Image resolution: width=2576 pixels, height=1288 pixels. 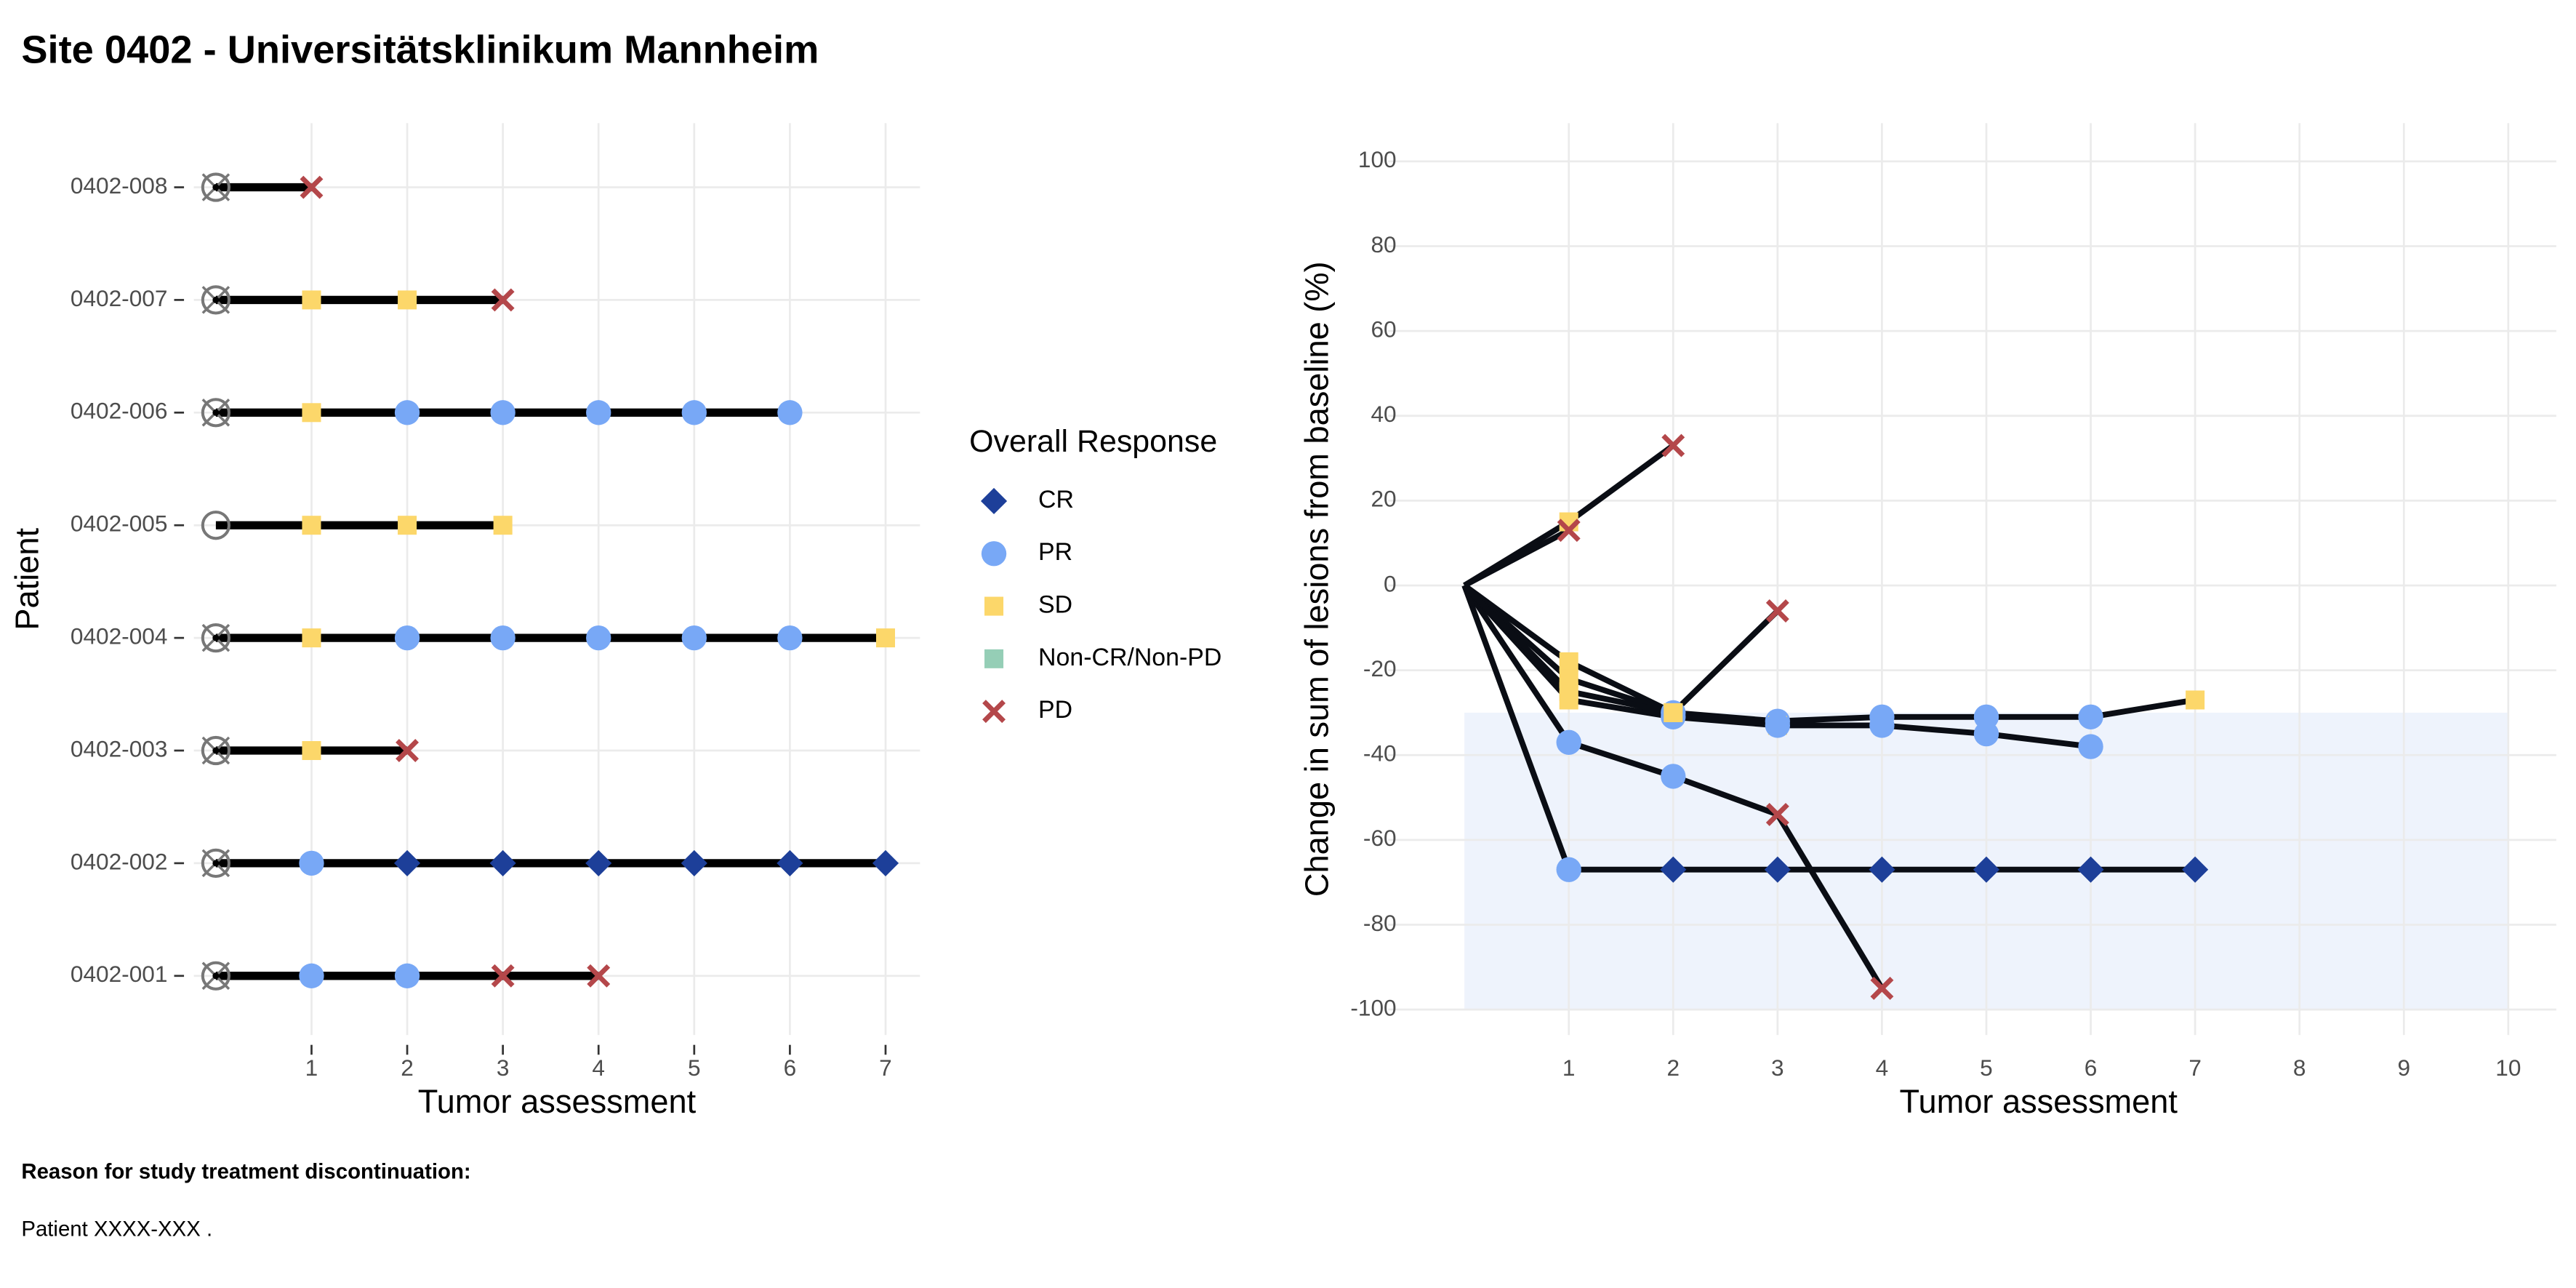 What do you see at coordinates (2195, 1068) in the screenshot?
I see `x-tick-label: 7` at bounding box center [2195, 1068].